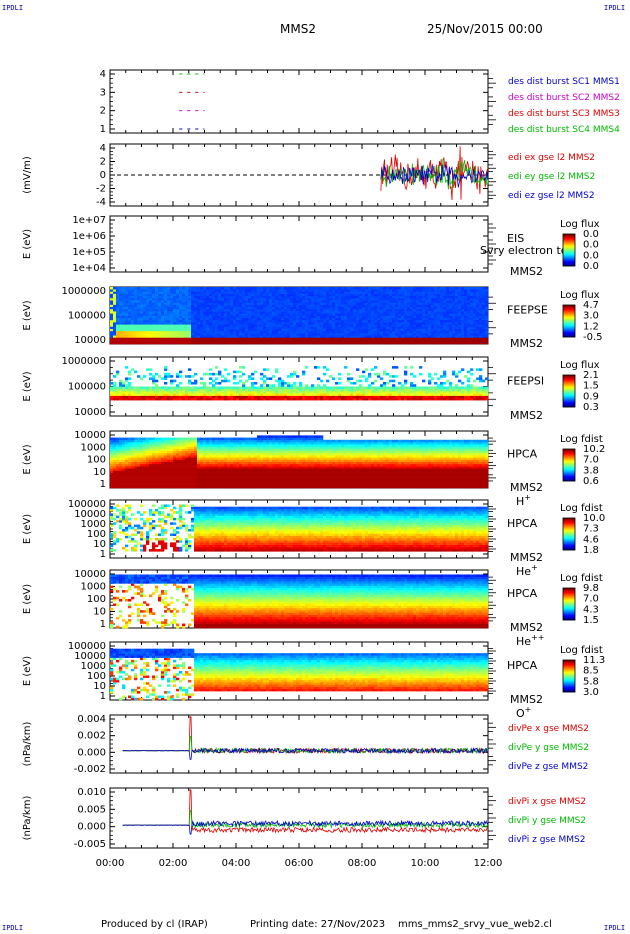 The image size is (630, 934). I want to click on feepse-colorbar-step, so click(569, 331).